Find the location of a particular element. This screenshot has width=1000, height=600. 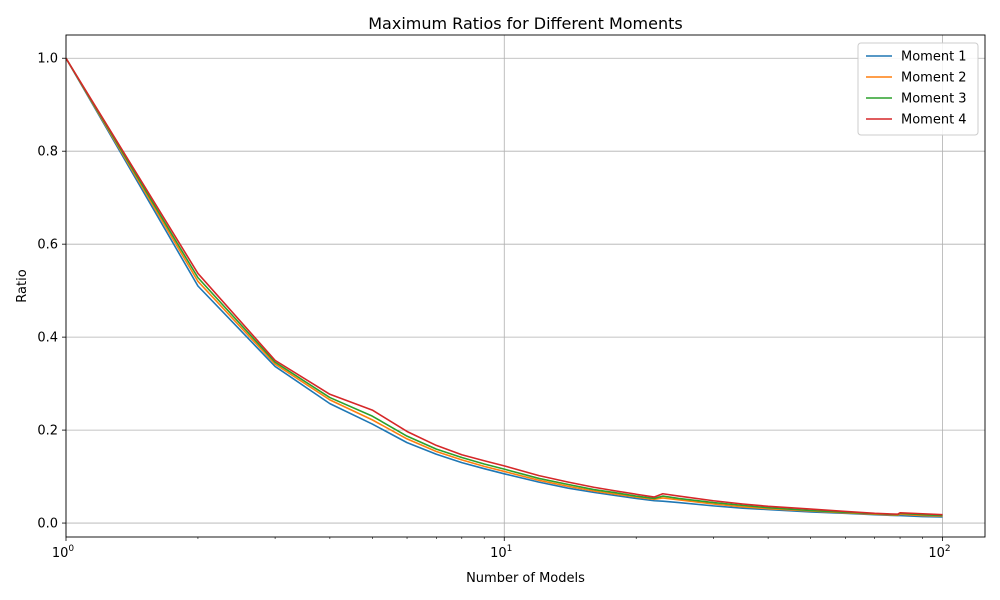

y-tick-label: 1.0 is located at coordinates (47, 59).